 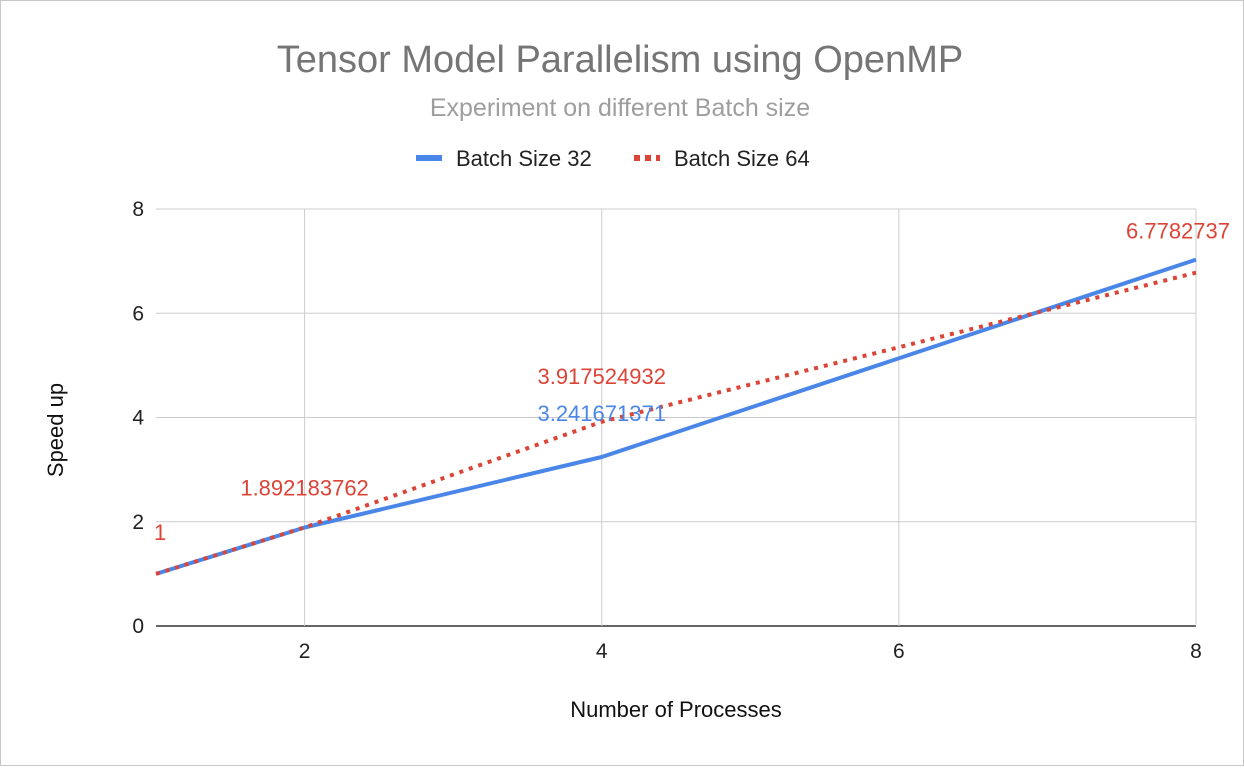 What do you see at coordinates (899, 651) in the screenshot?
I see `x-tick-label: 6` at bounding box center [899, 651].